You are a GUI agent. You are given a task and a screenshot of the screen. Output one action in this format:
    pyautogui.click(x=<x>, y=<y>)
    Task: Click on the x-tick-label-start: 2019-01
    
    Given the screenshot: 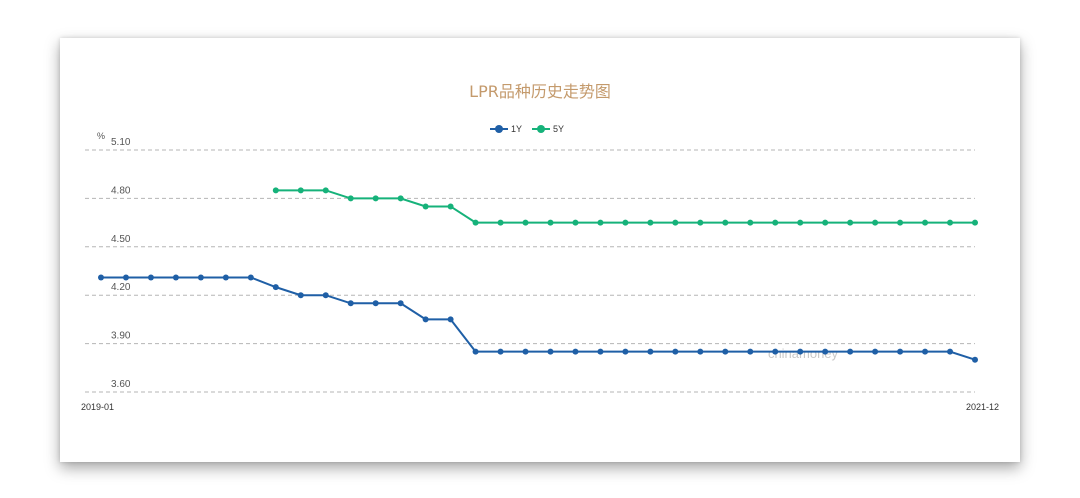 What is the action you would take?
    pyautogui.click(x=97, y=407)
    